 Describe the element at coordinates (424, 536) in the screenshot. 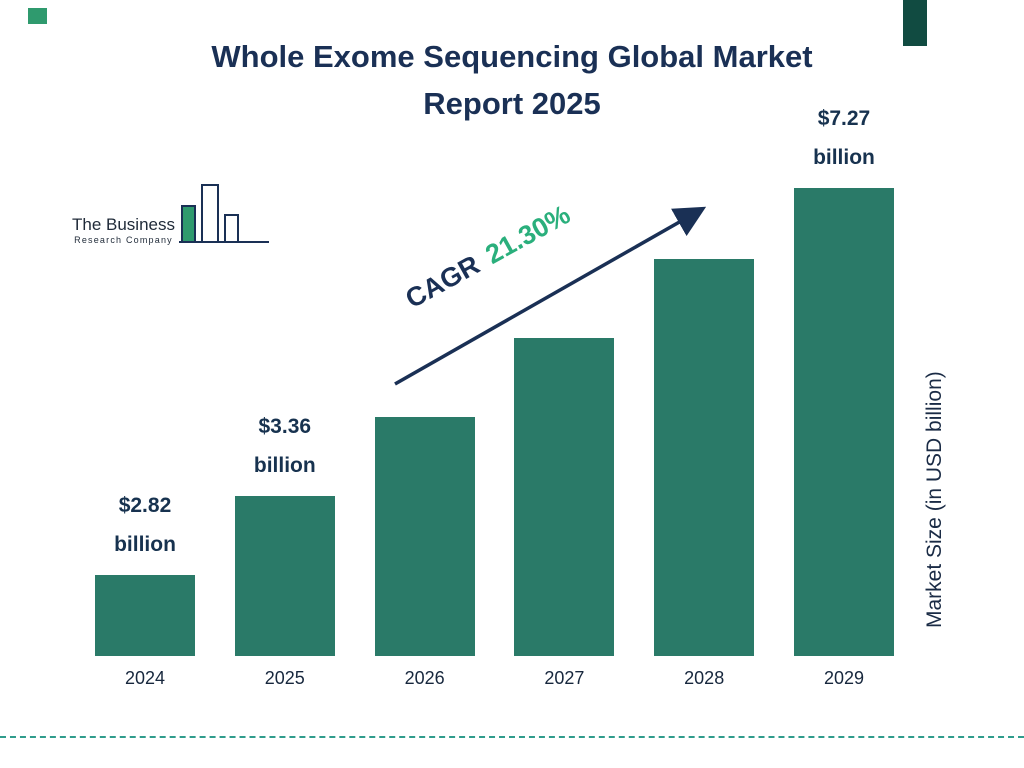

I see `bar-2026` at that location.